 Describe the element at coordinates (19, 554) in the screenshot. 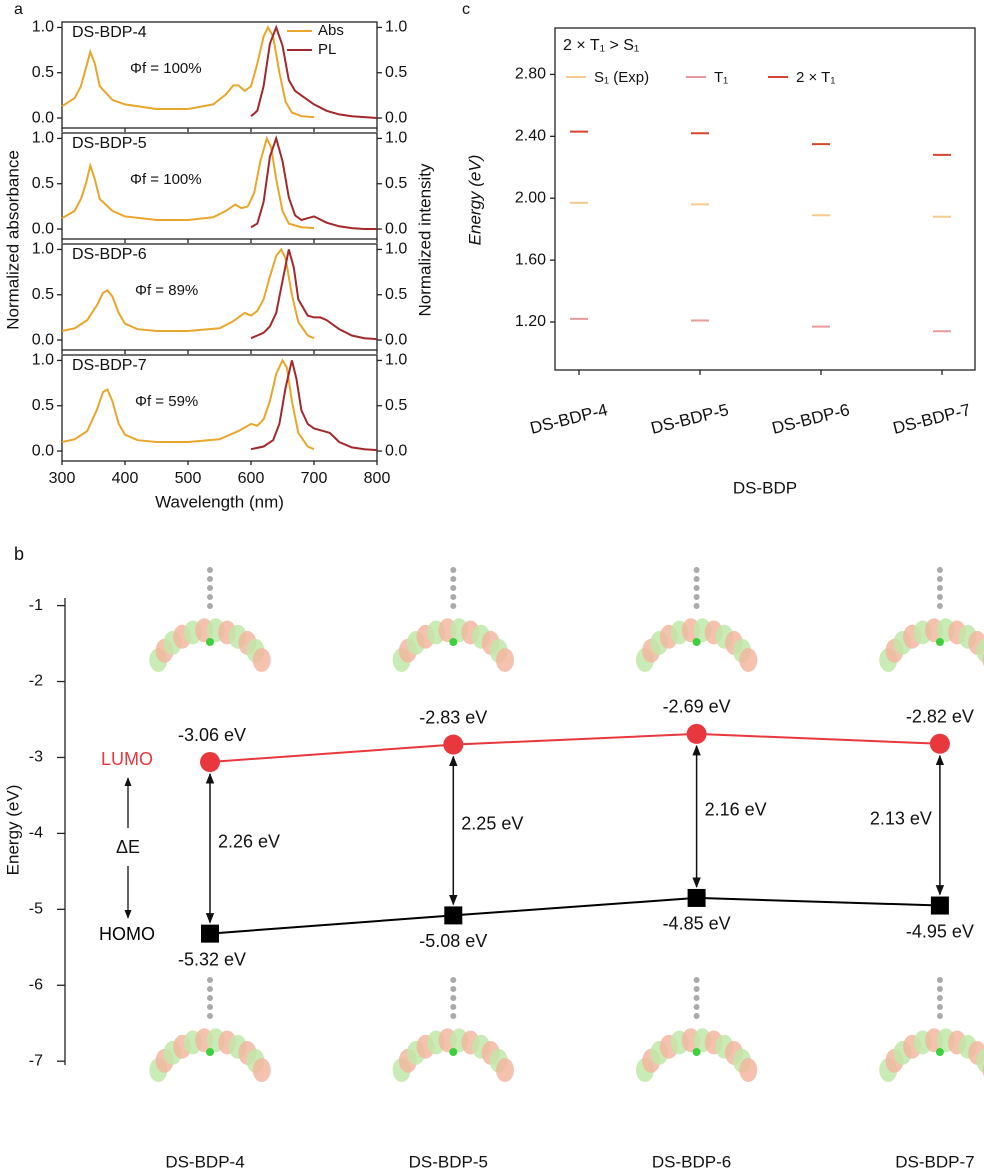

I see `panel-label: b` at that location.